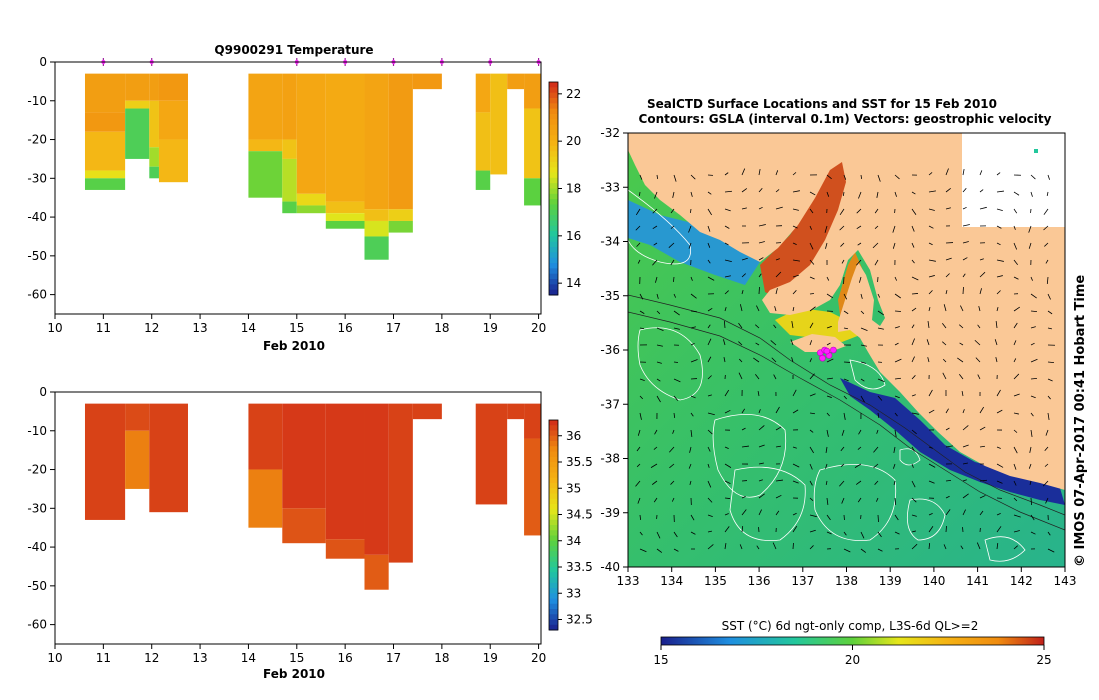 This screenshot has height=700, width=1099. I want to click on colorbar-tick-label: 35.5, so click(579, 462).